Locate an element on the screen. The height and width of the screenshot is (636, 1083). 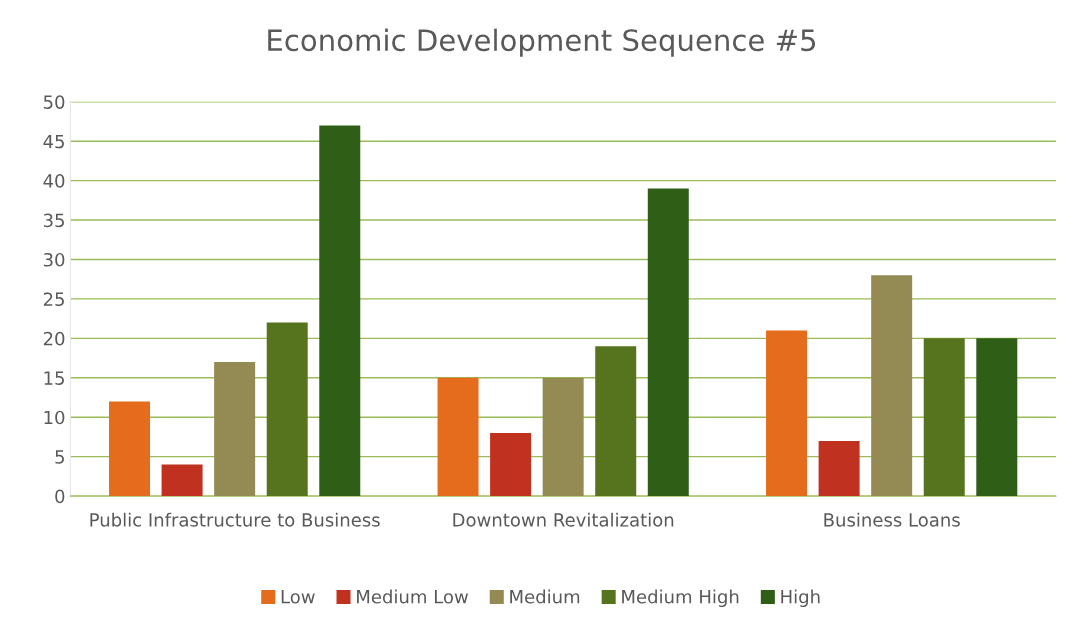
y-tick-label: 40 is located at coordinates (54, 181).